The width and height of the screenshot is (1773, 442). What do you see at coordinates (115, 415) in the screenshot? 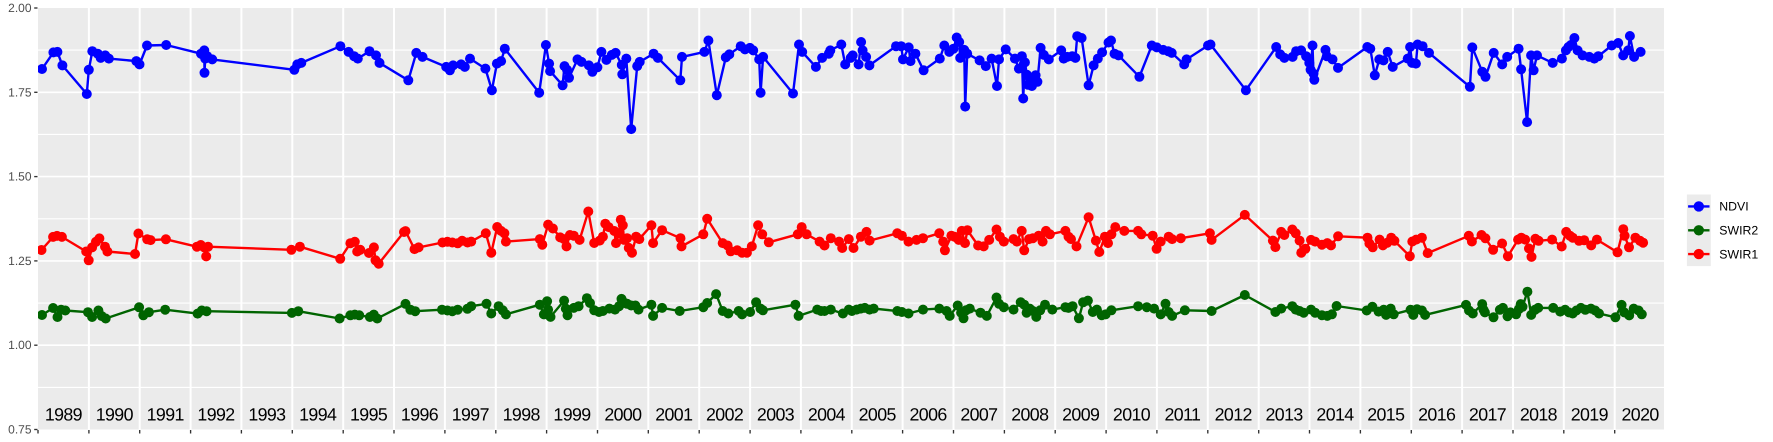
I see `svg-text: 1990` at bounding box center [115, 415].